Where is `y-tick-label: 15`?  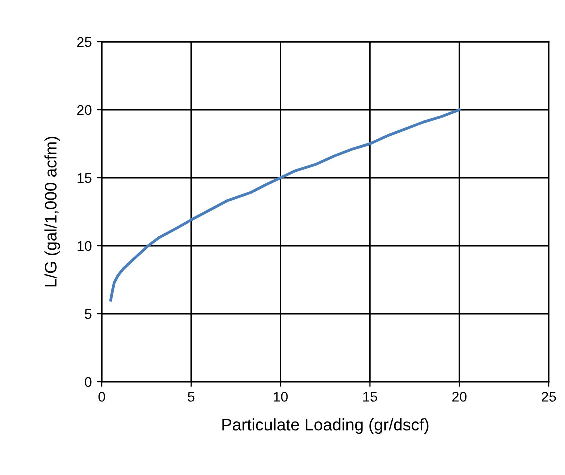
y-tick-label: 15 is located at coordinates (85, 178).